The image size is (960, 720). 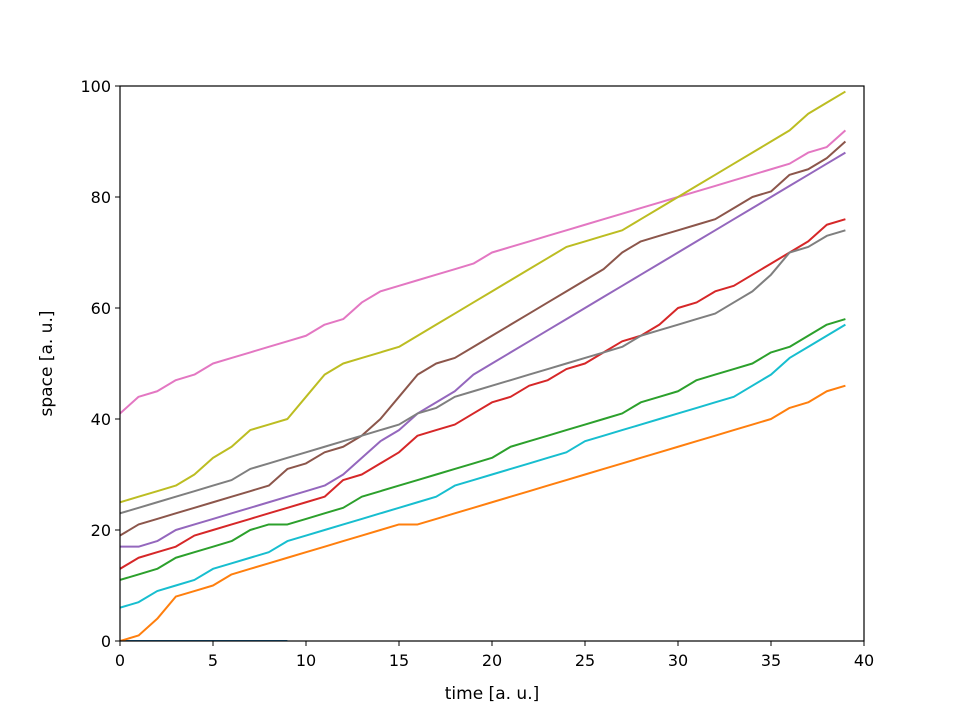 What do you see at coordinates (47, 364) in the screenshot?
I see `y-axis-label: space [a. u.]` at bounding box center [47, 364].